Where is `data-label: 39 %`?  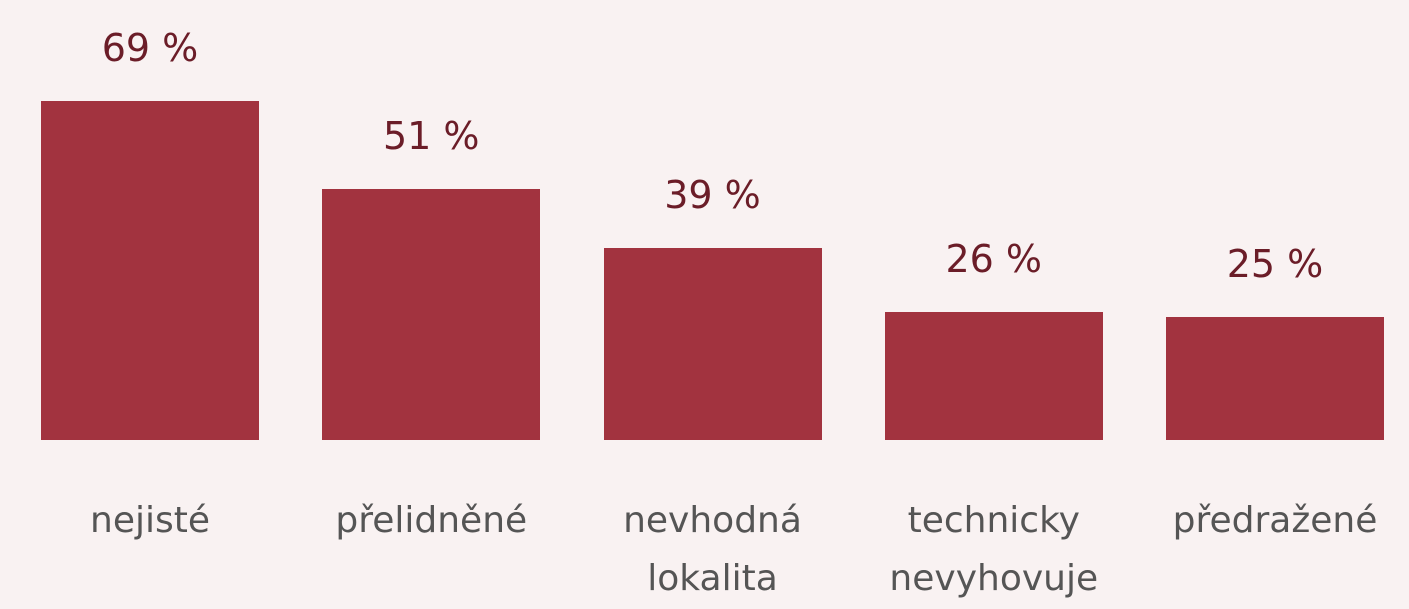
data-label: 39 % is located at coordinates (712, 195).